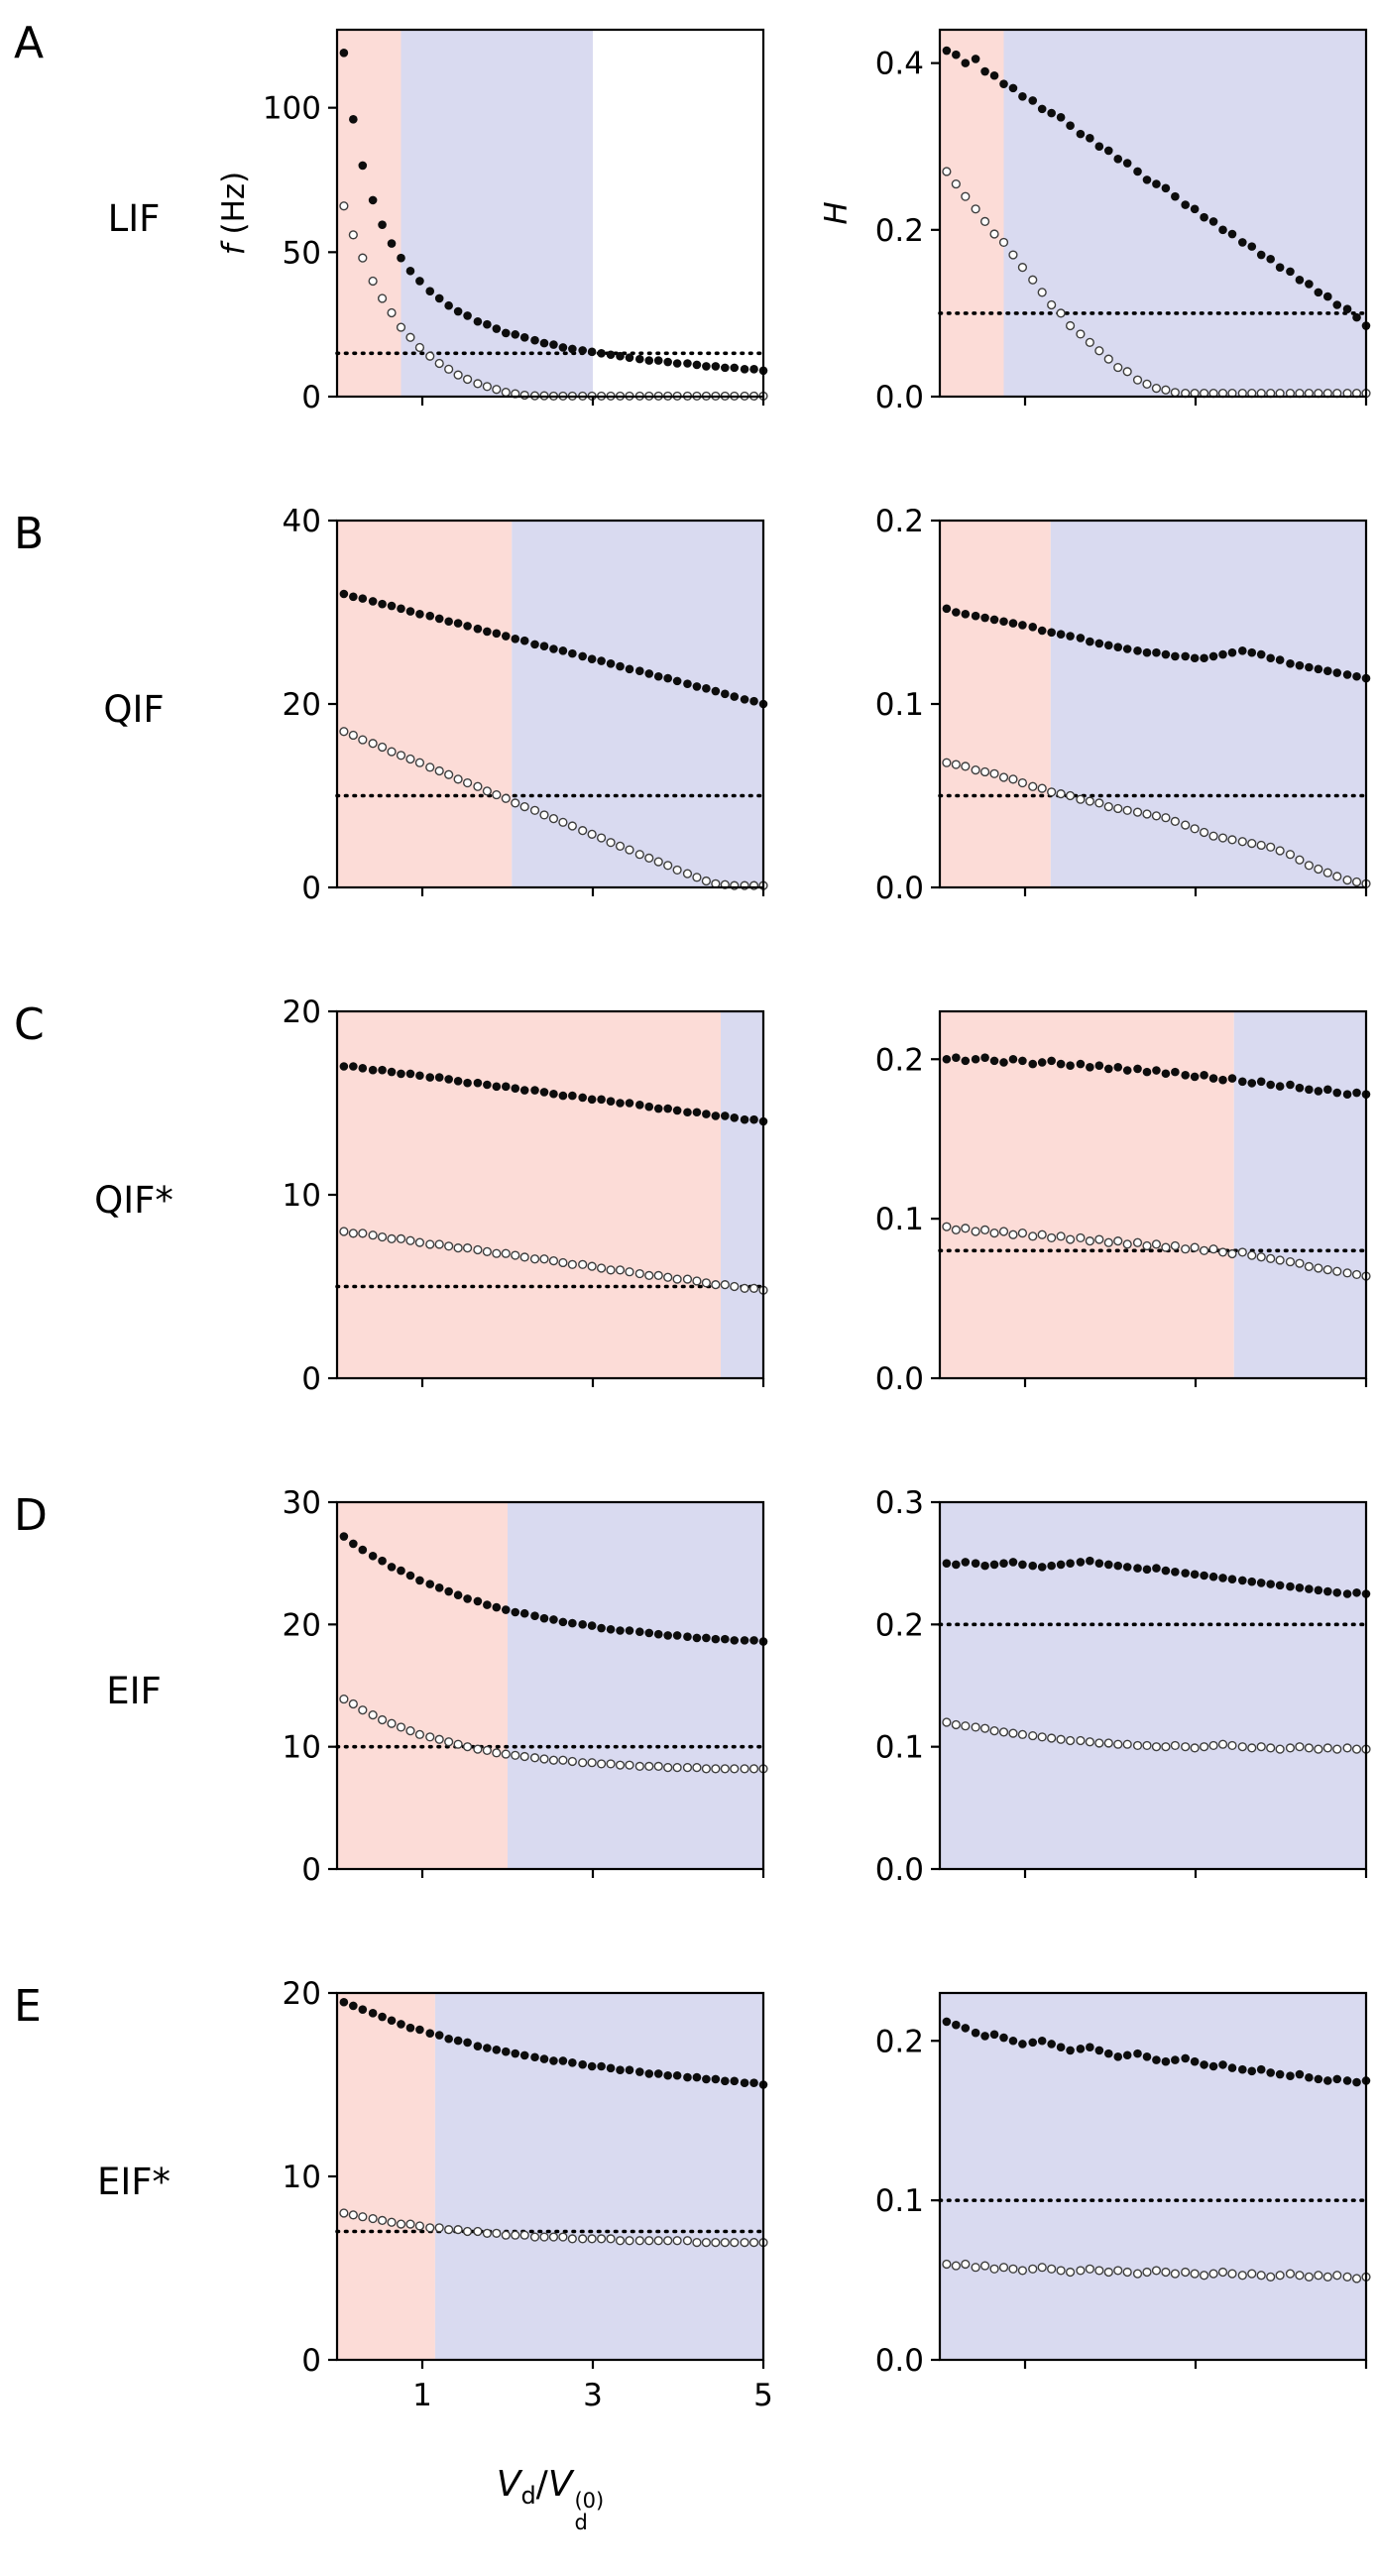  What do you see at coordinates (560, 2484) in the screenshot?
I see `xlabel-v2: V` at bounding box center [560, 2484].